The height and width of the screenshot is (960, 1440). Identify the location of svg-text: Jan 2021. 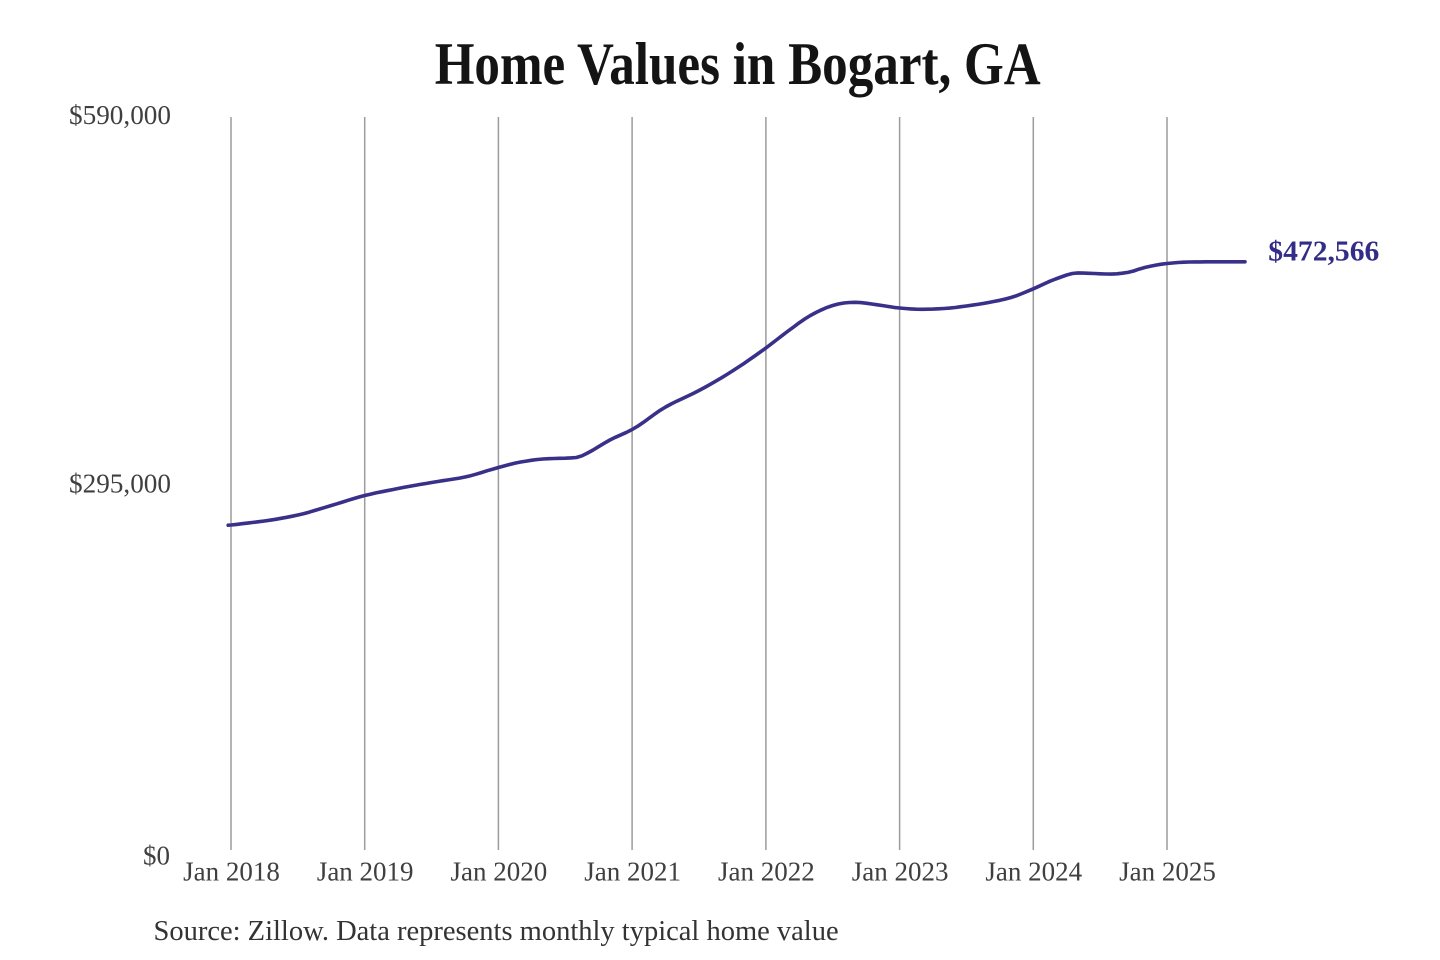
(632, 871).